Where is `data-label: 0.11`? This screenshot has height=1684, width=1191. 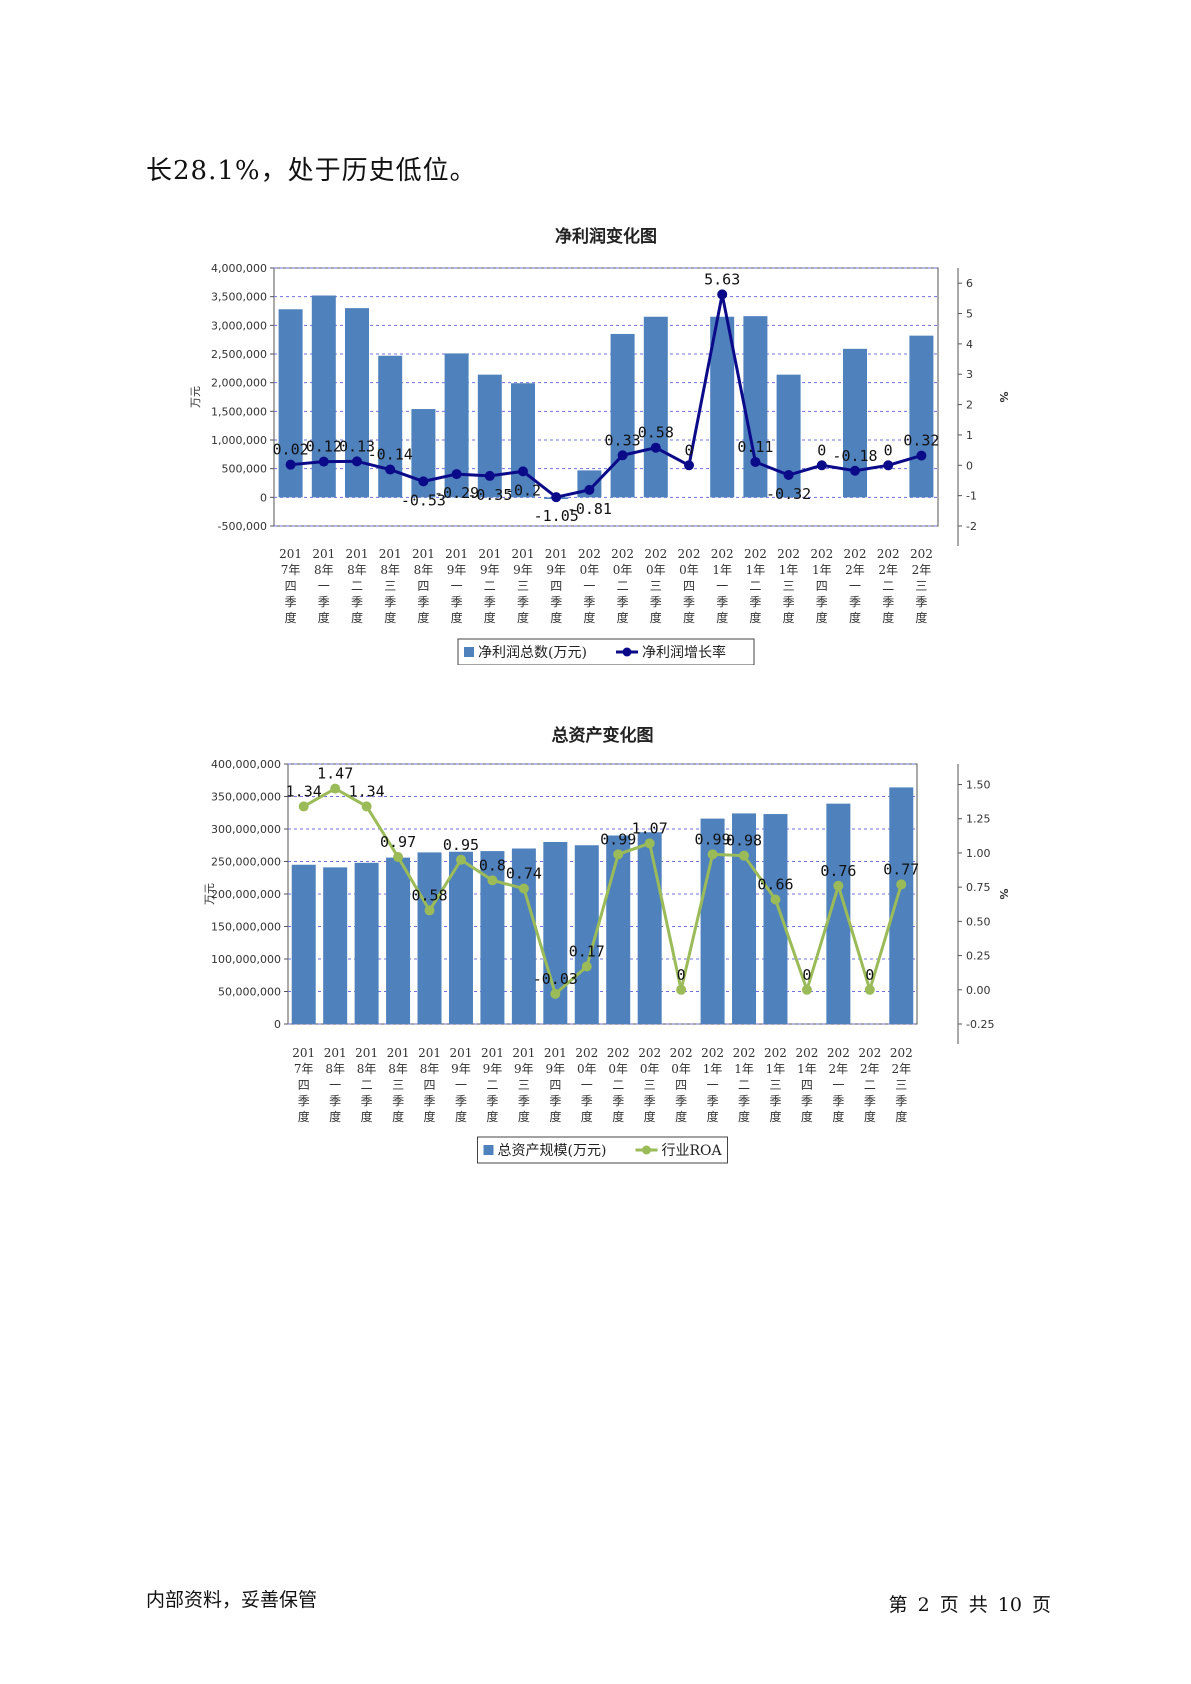 data-label: 0.11 is located at coordinates (755, 447).